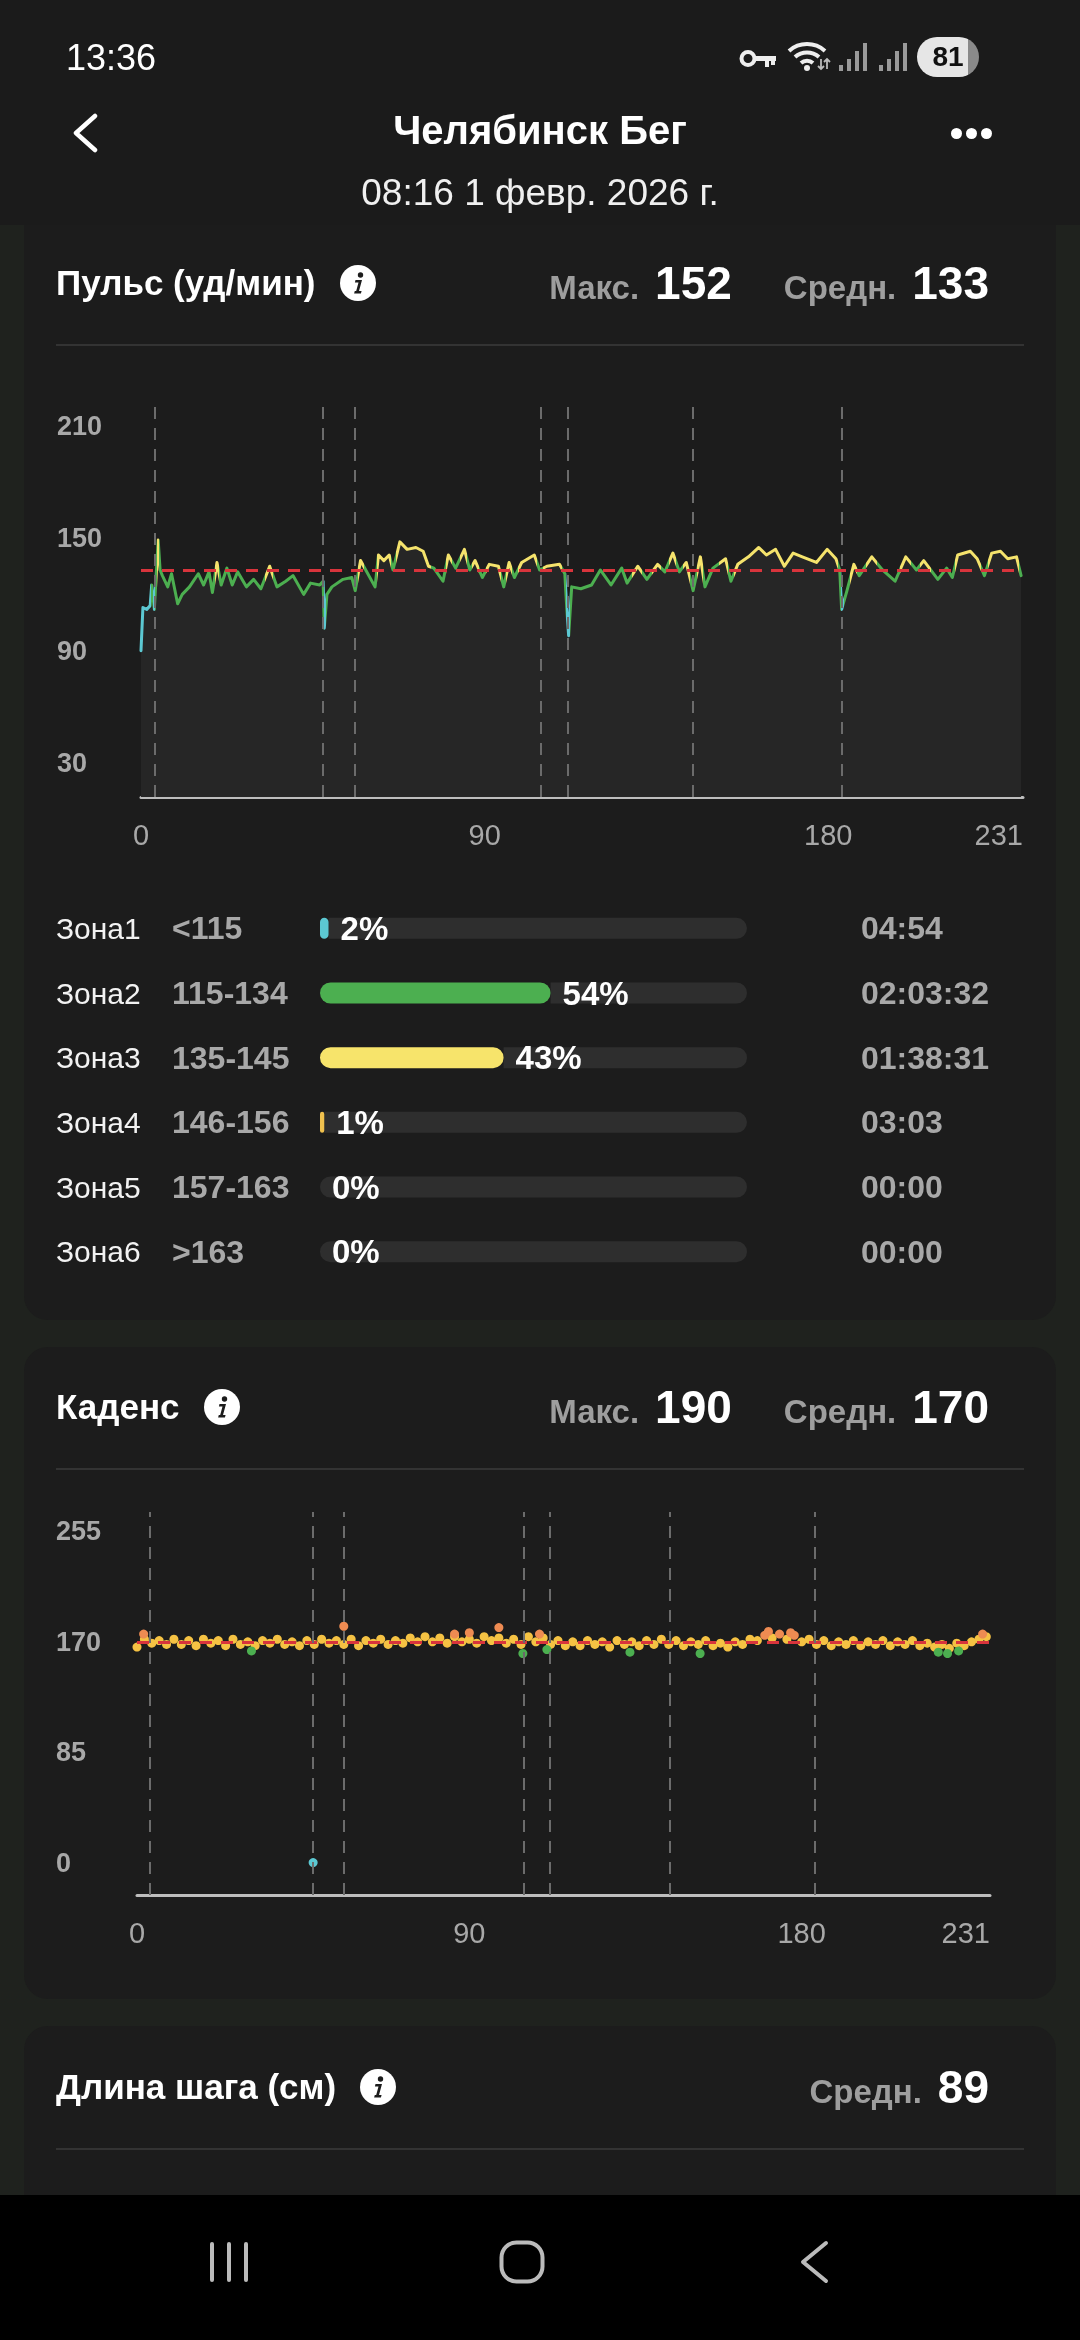 This screenshot has width=1080, height=2340. Describe the element at coordinates (925, 1057) in the screenshot. I see `y2-tick-label: 01:38:31` at that location.